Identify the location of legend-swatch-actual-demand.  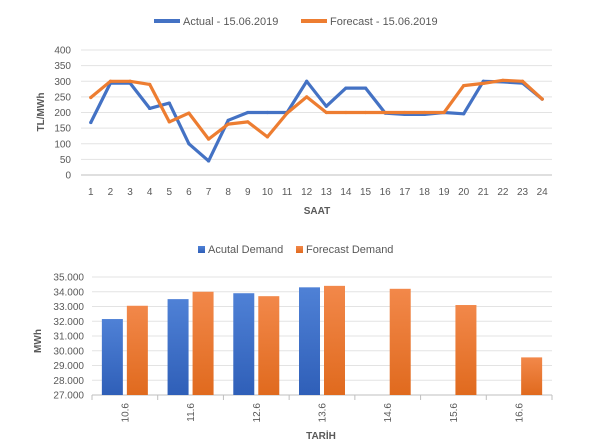
(201, 249).